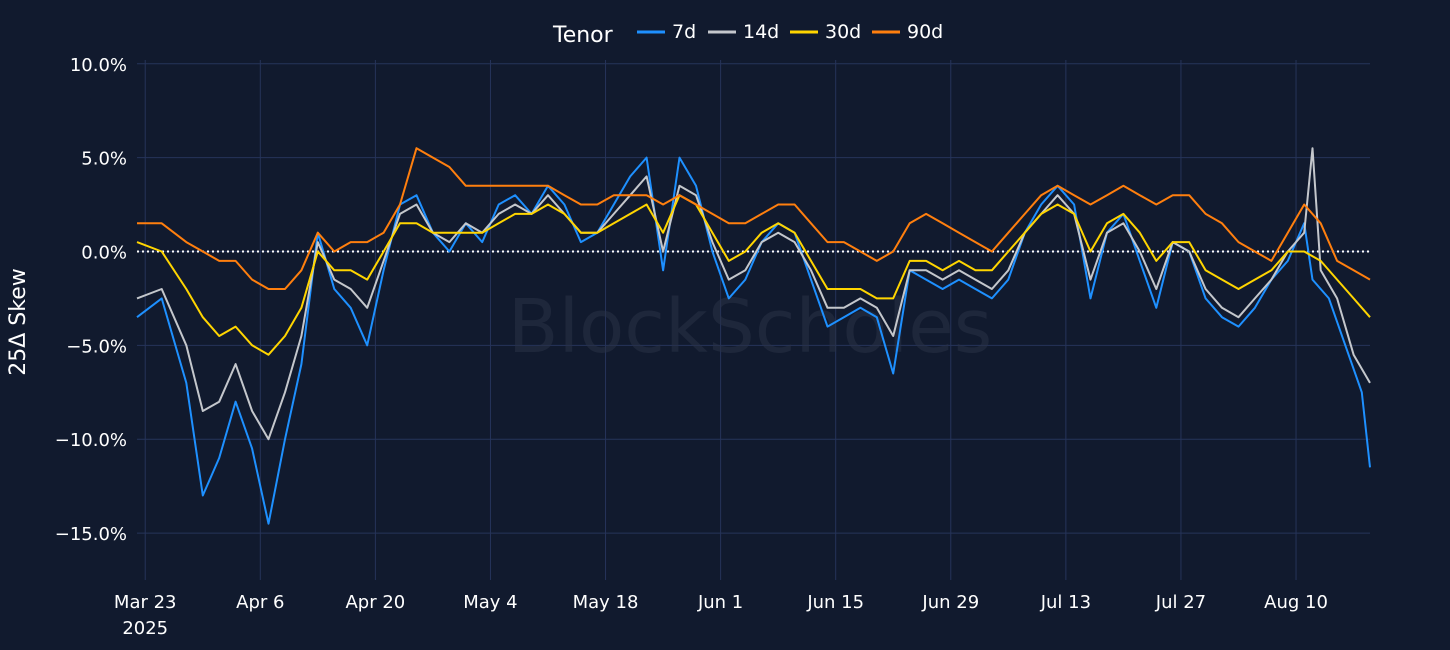  I want to click on y-tick-label: −10.0%, so click(91, 440).